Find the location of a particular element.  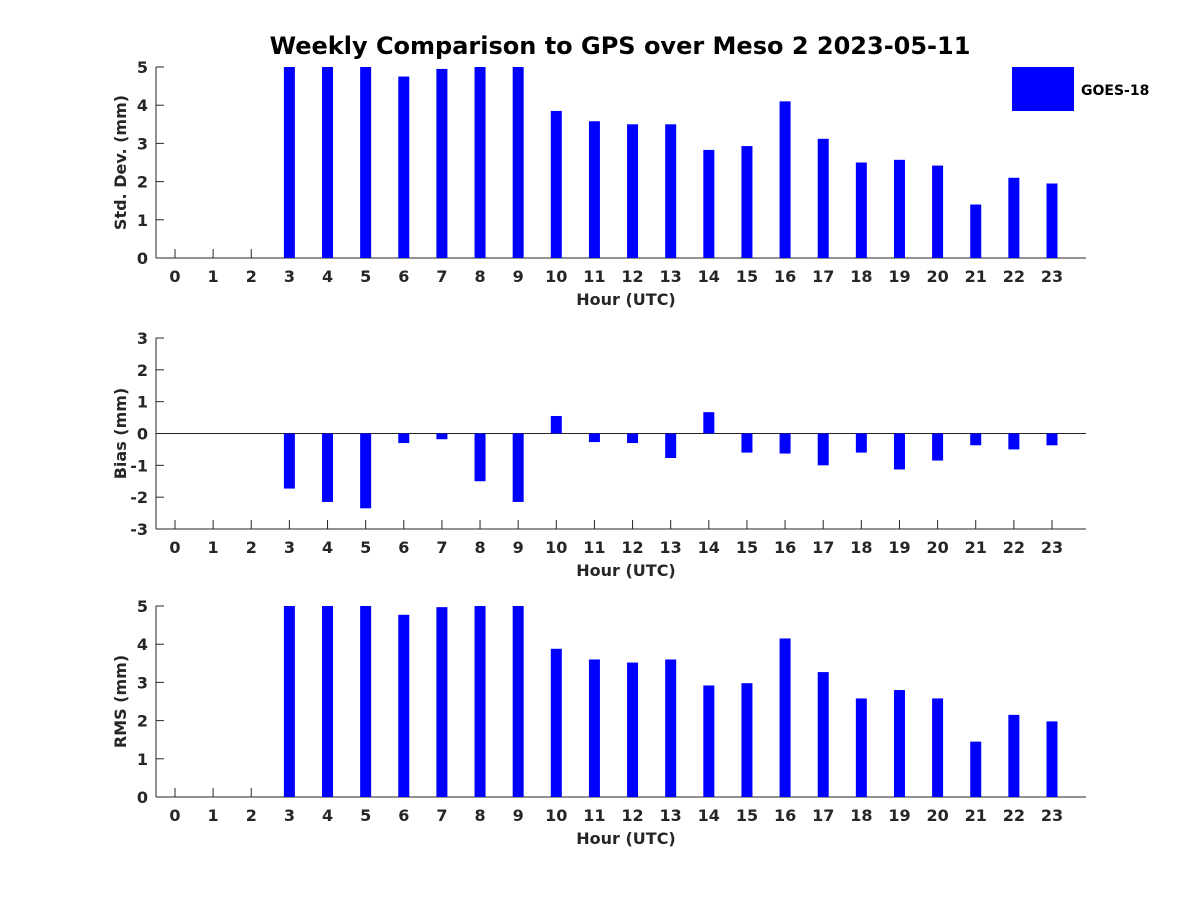

y-tick-label: 1 is located at coordinates (142, 402).